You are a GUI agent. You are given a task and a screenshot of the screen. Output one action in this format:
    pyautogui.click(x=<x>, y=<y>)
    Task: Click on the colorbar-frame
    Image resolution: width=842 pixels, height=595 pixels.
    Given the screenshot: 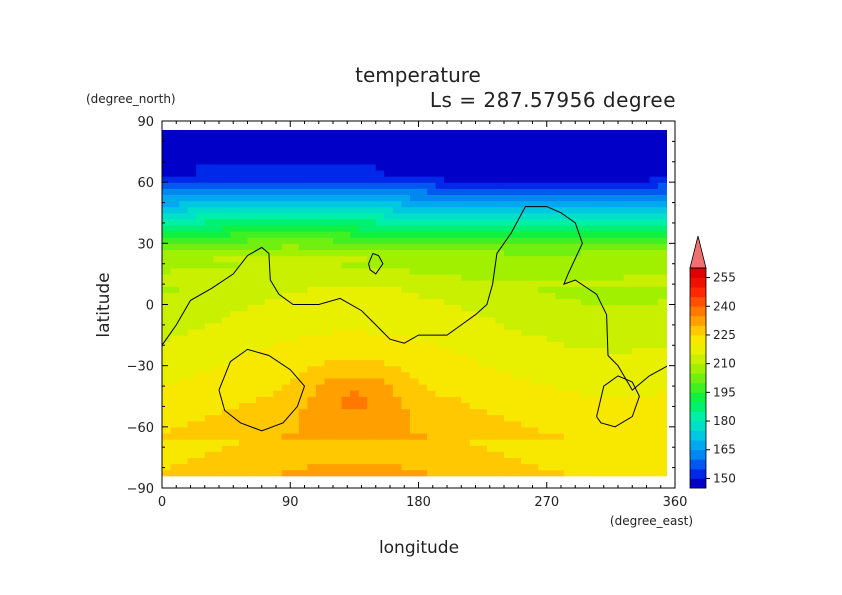 What is the action you would take?
    pyautogui.click(x=698, y=378)
    